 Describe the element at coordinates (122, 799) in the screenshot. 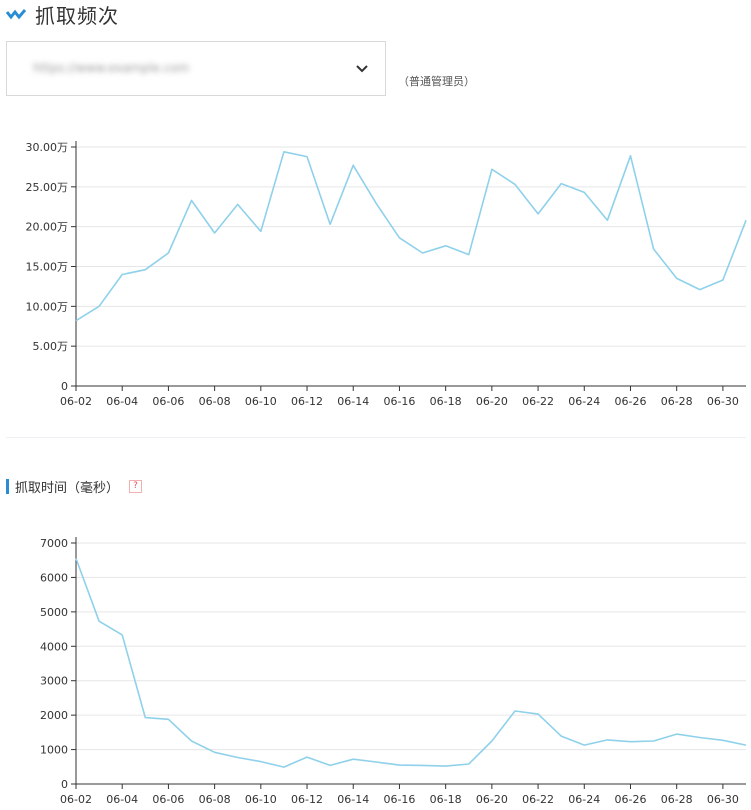

I see `x-tick-label: 06-04` at that location.